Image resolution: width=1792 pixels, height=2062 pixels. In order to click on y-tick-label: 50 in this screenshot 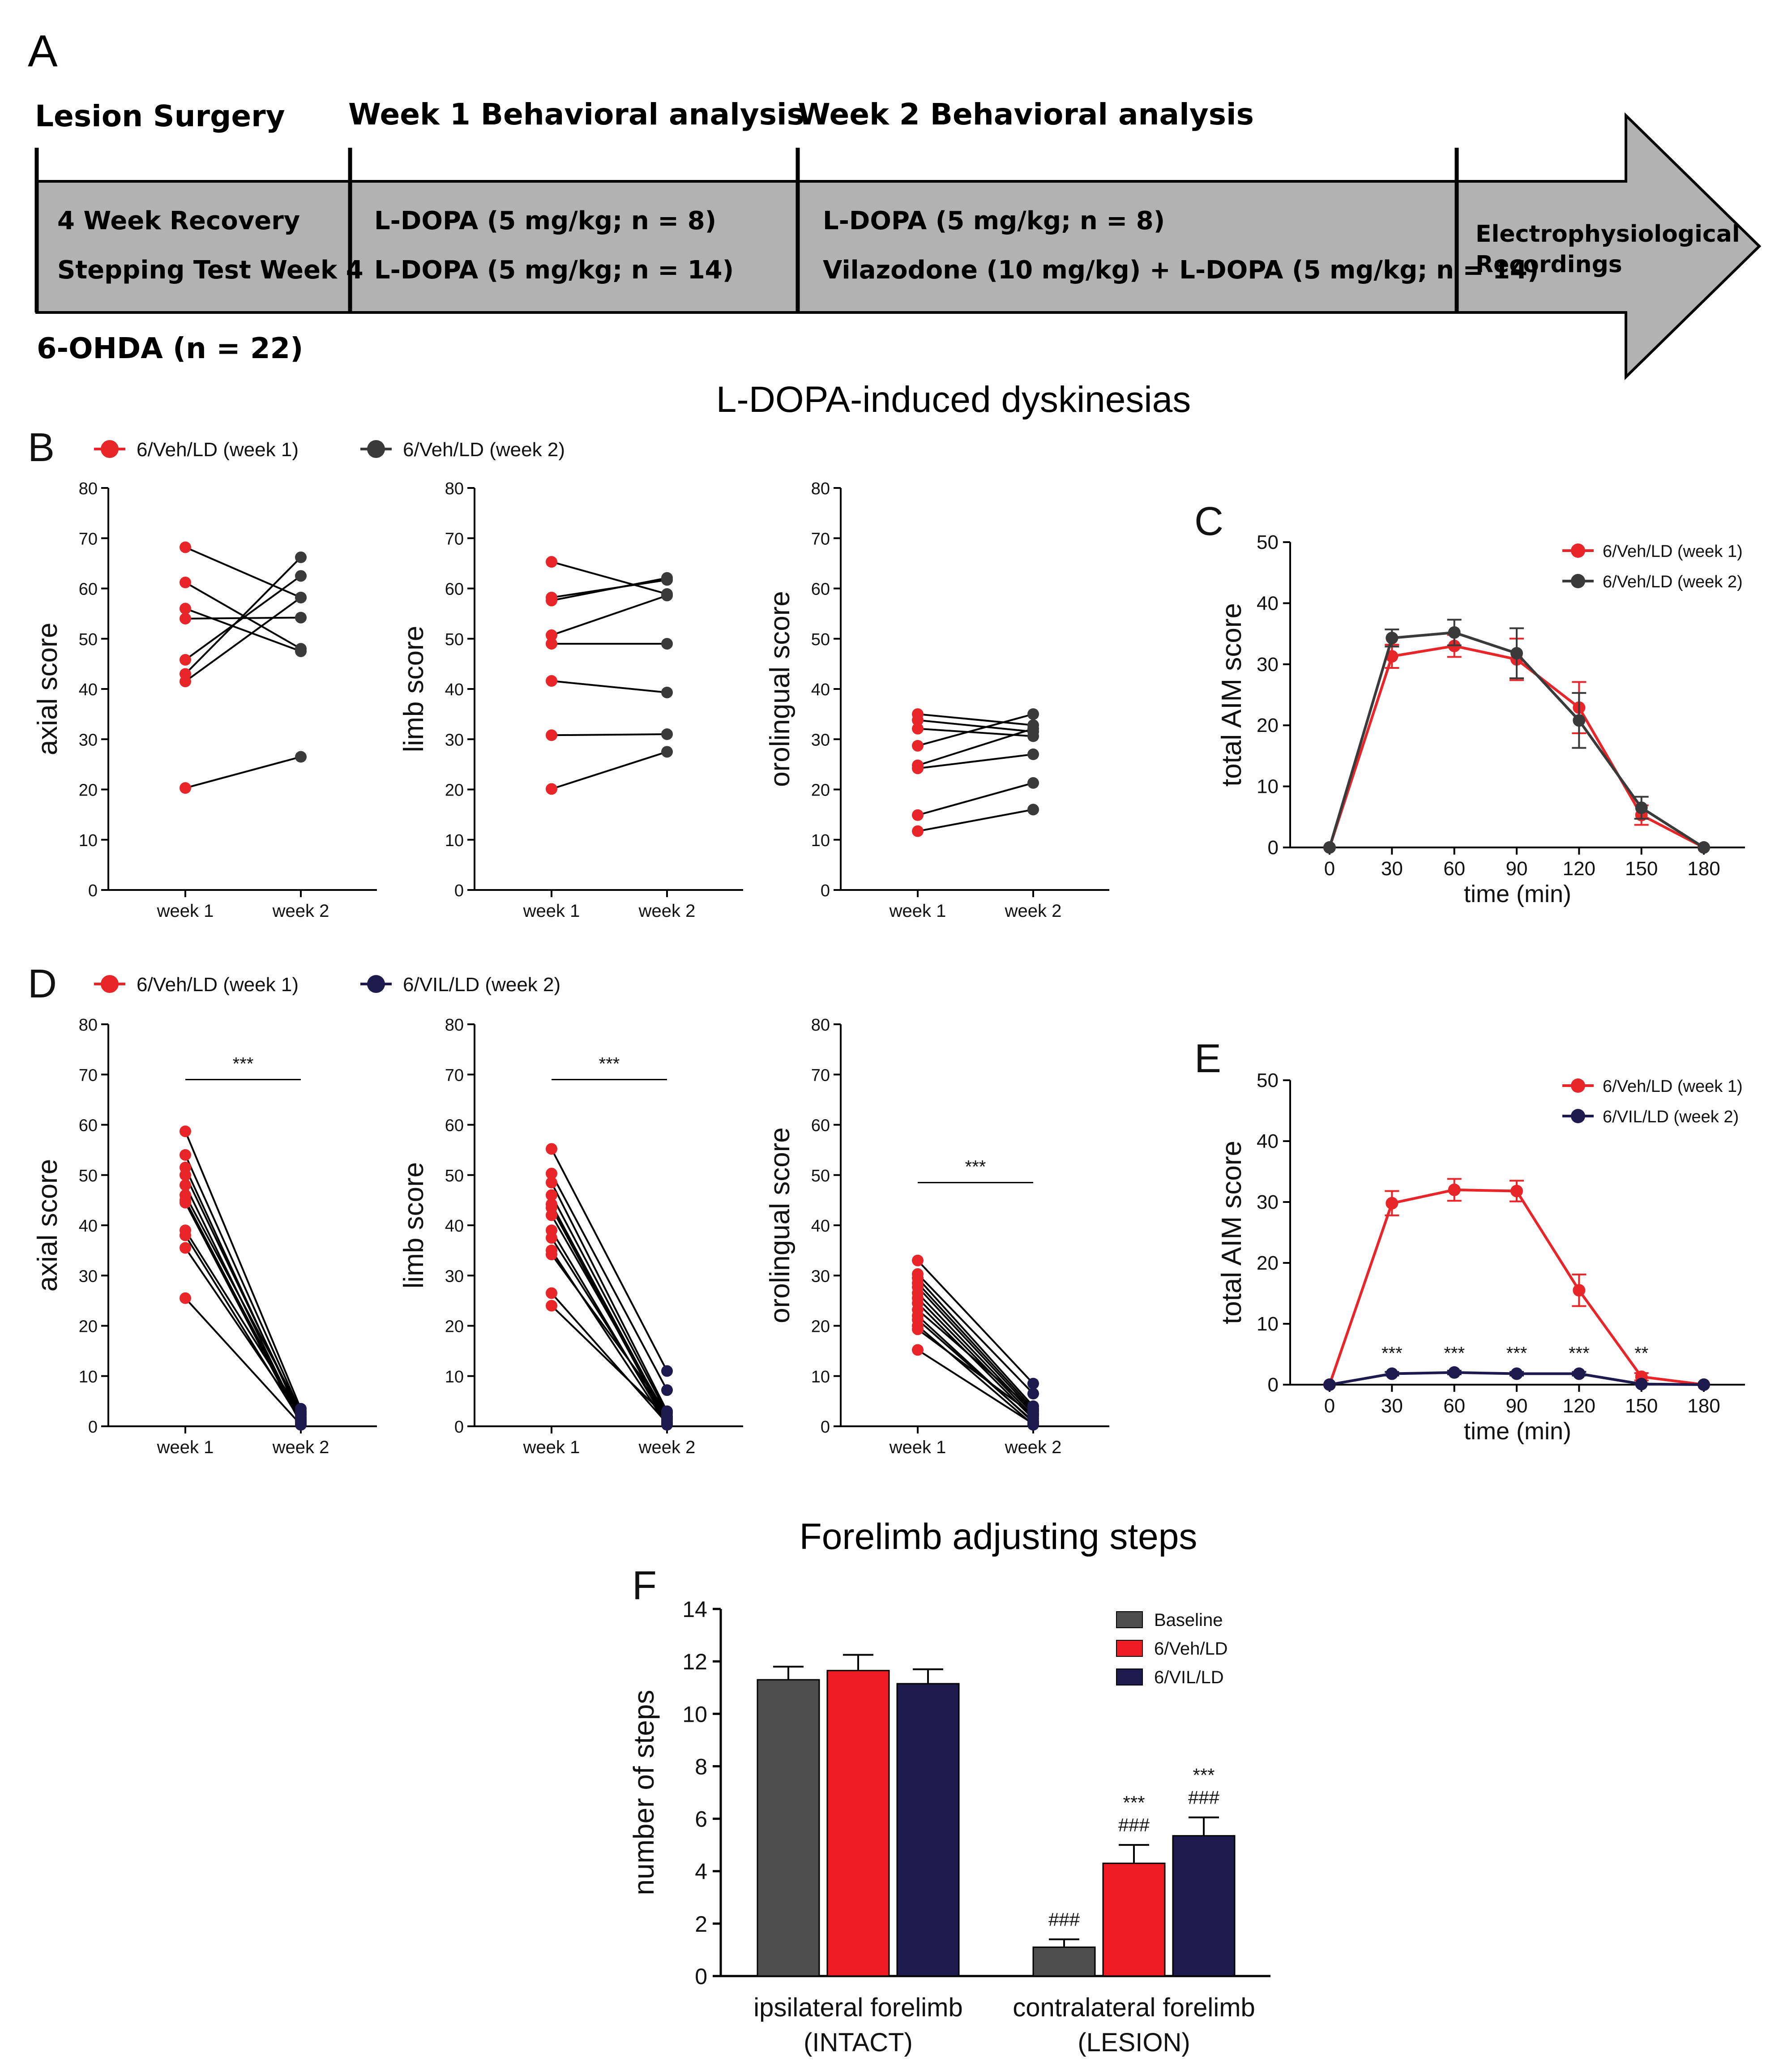, I will do `click(821, 639)`.